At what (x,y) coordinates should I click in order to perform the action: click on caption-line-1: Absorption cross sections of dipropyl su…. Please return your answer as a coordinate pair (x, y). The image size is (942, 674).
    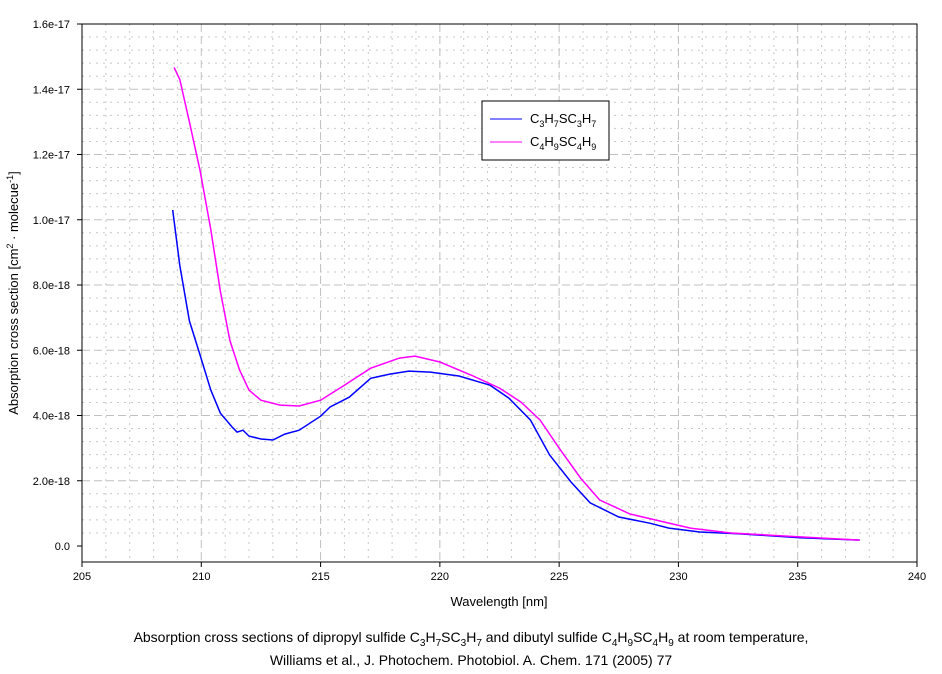
    Looking at the image, I should click on (471, 639).